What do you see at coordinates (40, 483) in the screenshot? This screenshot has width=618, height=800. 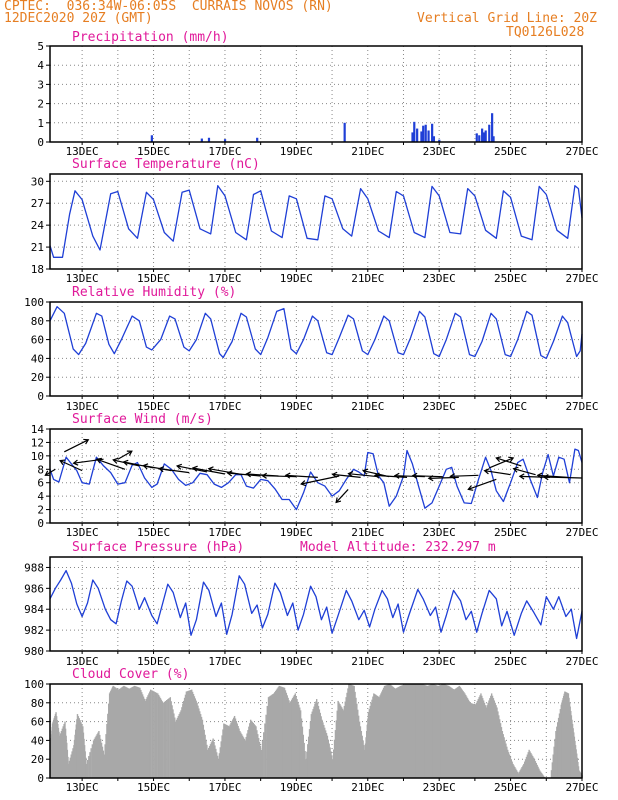 I see `wind-ytick-label: 6` at bounding box center [40, 483].